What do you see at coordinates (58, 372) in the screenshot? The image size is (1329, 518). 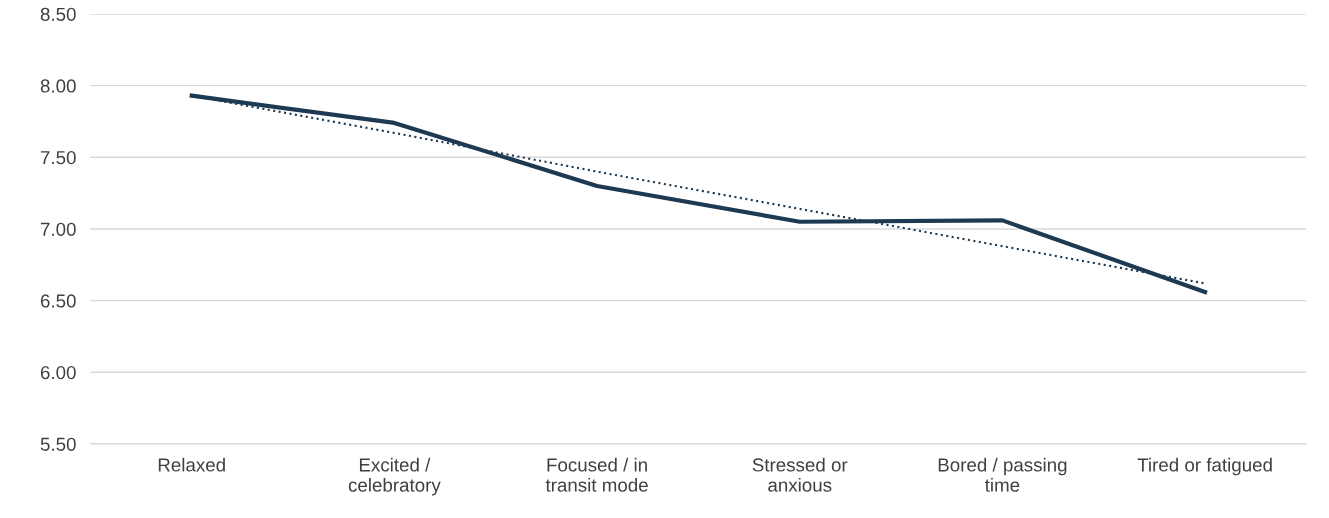 I see `y-tick-label: 6.00` at bounding box center [58, 372].